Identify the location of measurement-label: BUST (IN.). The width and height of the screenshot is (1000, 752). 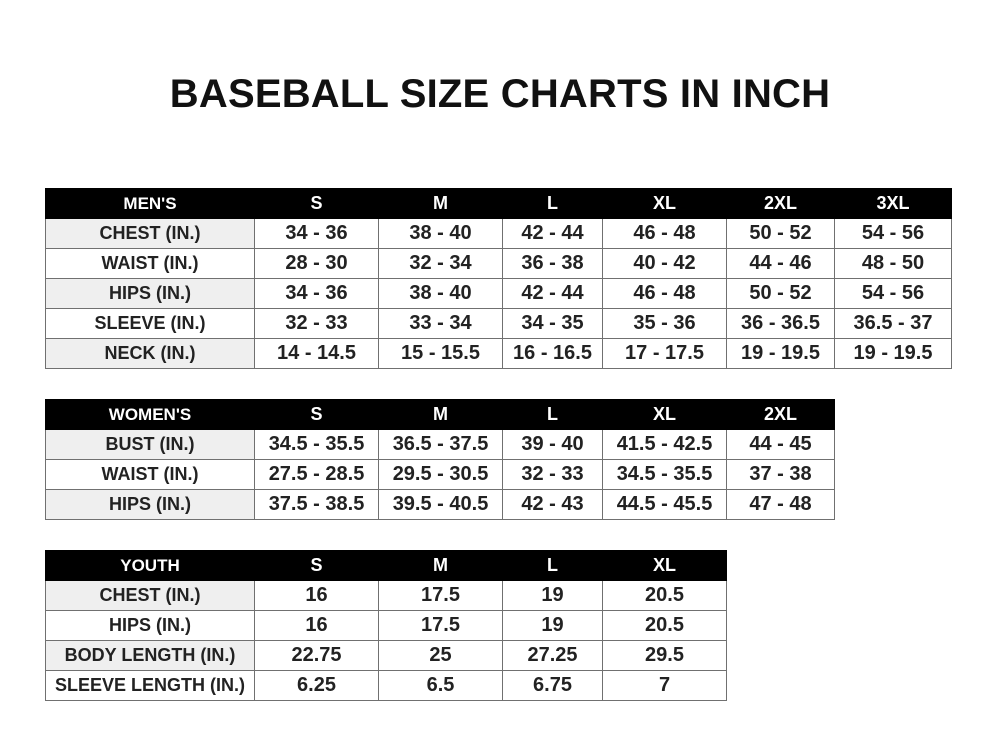
(150, 444).